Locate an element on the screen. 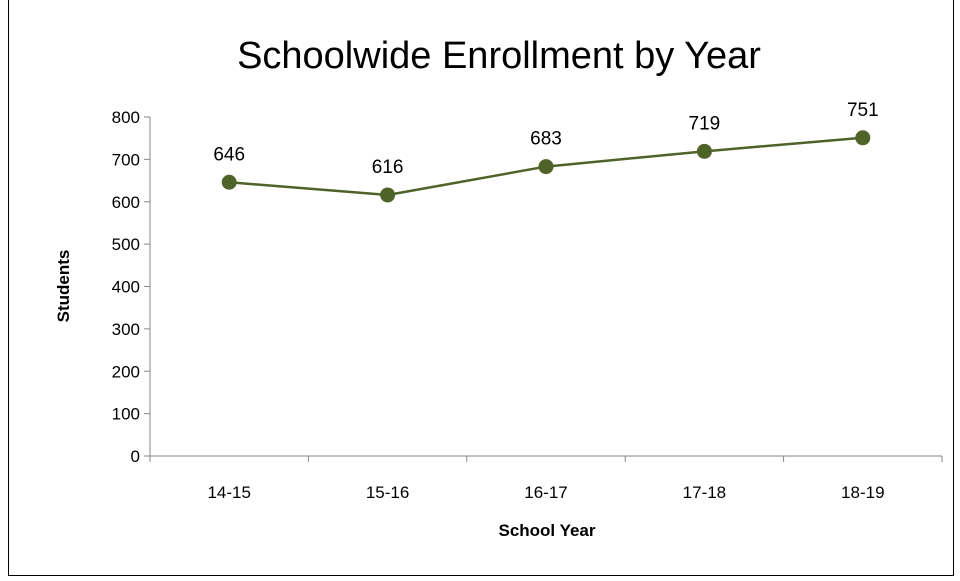 This screenshot has height=581, width=960. data-label: 719 is located at coordinates (705, 123).